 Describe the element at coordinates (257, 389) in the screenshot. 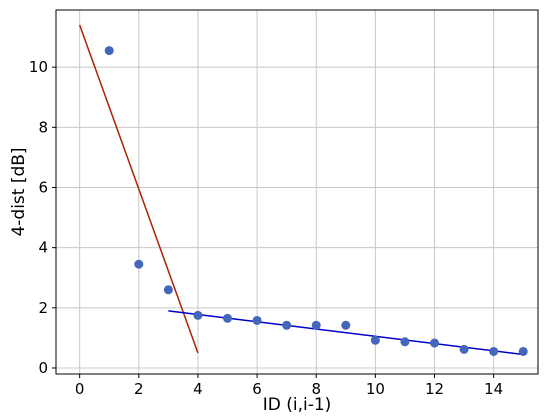

I see `x-tick-label: 6` at that location.